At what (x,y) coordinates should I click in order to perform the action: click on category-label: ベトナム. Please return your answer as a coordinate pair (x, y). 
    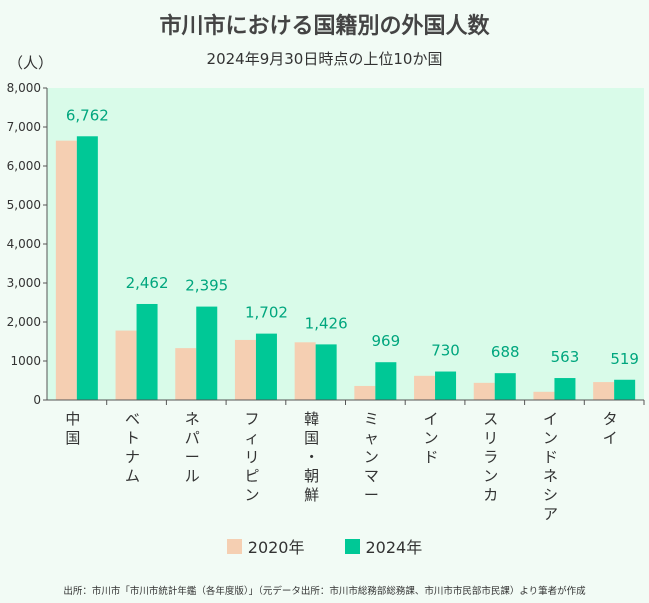
    Looking at the image, I should click on (132, 447).